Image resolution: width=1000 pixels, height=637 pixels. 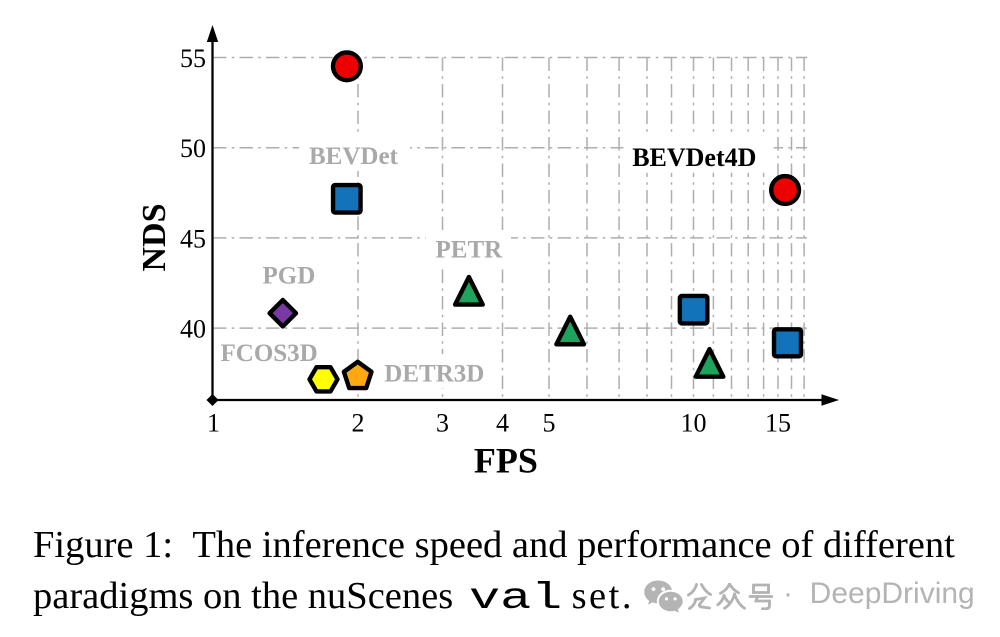 What do you see at coordinates (354, 156) in the screenshot?
I see `svg-text: BEVDet` at bounding box center [354, 156].